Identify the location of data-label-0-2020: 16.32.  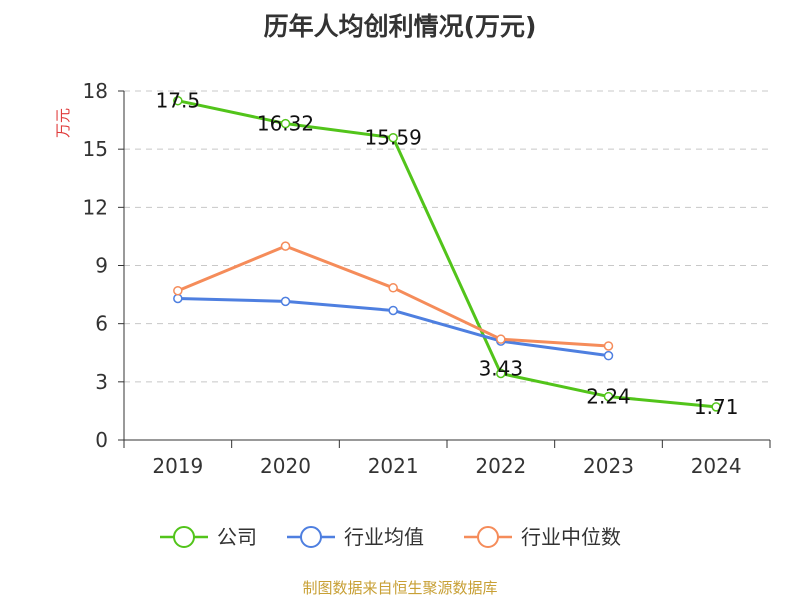
(285, 124).